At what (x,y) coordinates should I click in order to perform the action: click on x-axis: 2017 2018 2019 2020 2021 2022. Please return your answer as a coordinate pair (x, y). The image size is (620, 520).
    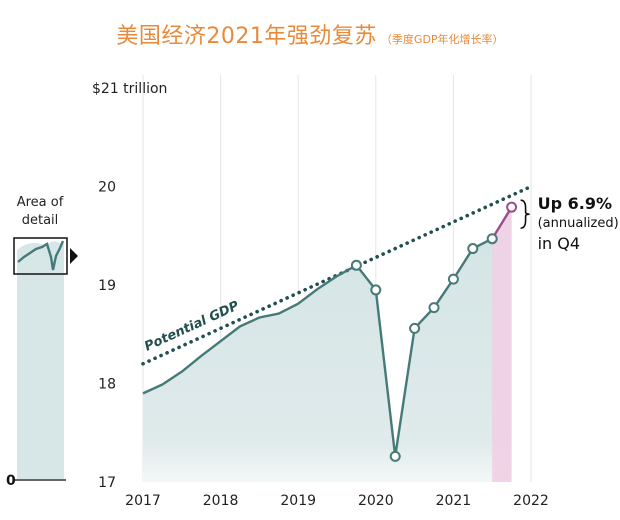
    Looking at the image, I should click on (337, 501).